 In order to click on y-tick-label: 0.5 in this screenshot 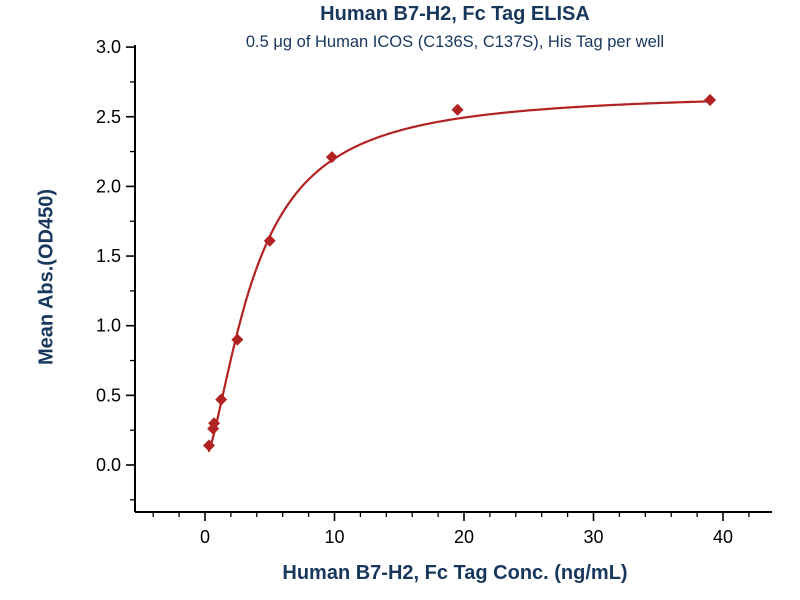, I will do `click(108, 395)`.